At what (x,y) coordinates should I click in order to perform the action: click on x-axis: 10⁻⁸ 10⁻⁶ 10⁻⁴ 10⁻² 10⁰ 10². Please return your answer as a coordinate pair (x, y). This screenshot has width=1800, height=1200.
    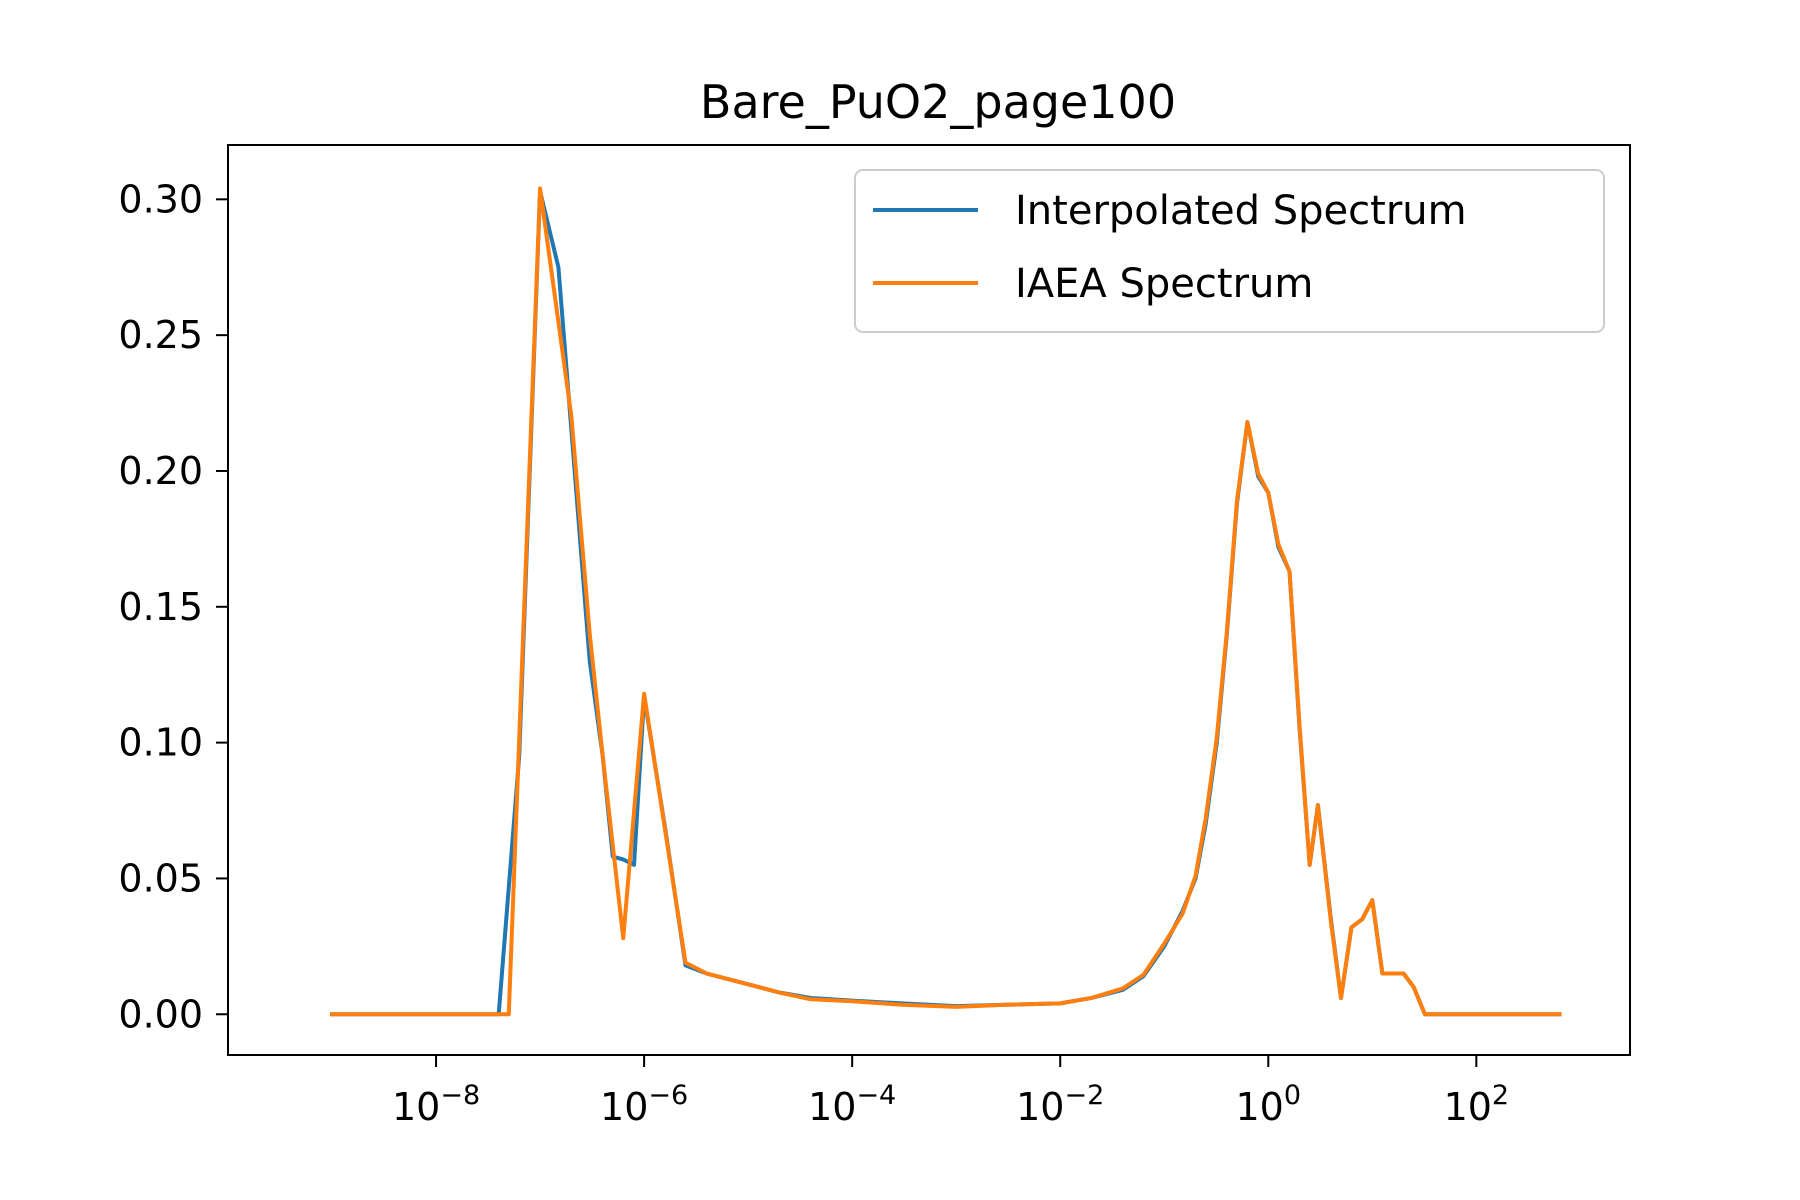
    Looking at the image, I should click on (950, 1092).